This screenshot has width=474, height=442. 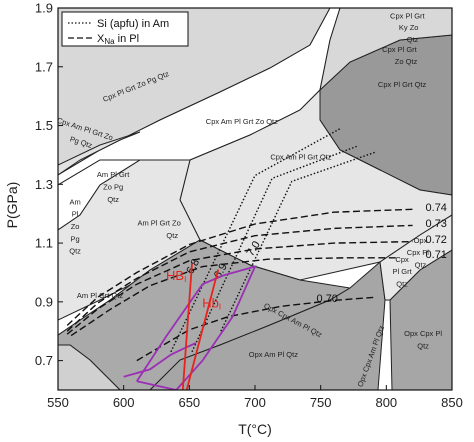 I want to click on field-cpx-pl-grt-ky-zo, so click(x=385, y=50).